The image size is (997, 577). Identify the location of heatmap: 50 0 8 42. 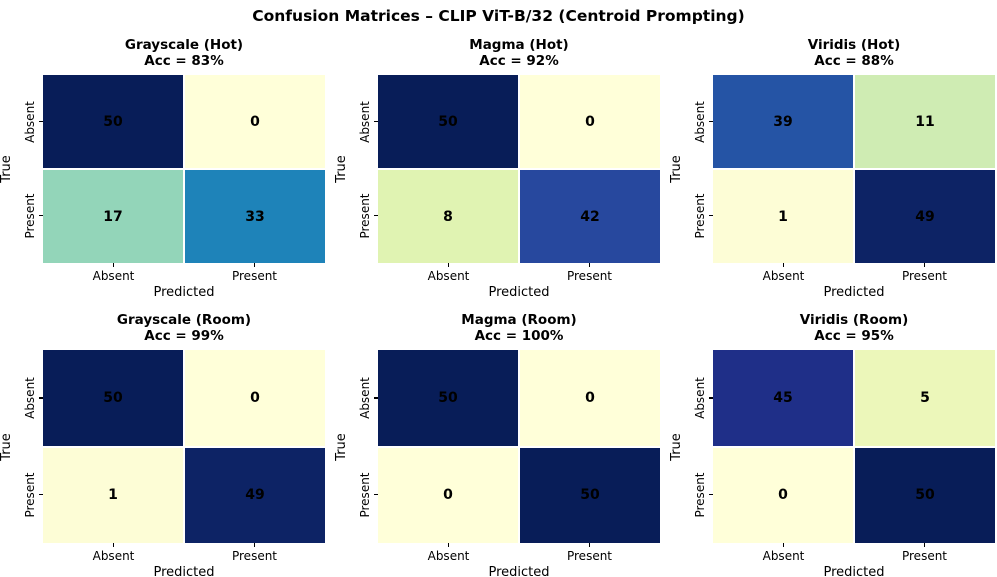
(519, 169).